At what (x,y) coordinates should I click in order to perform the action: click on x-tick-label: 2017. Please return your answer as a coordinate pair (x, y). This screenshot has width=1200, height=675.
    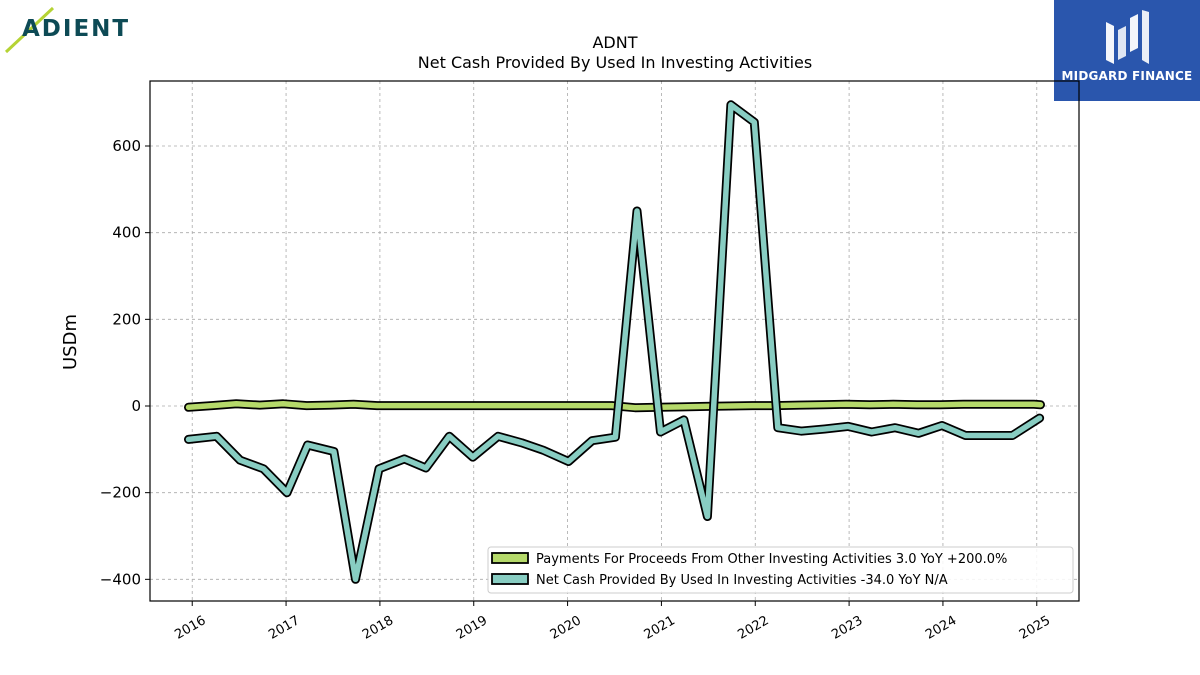
    Looking at the image, I should click on (284, 628).